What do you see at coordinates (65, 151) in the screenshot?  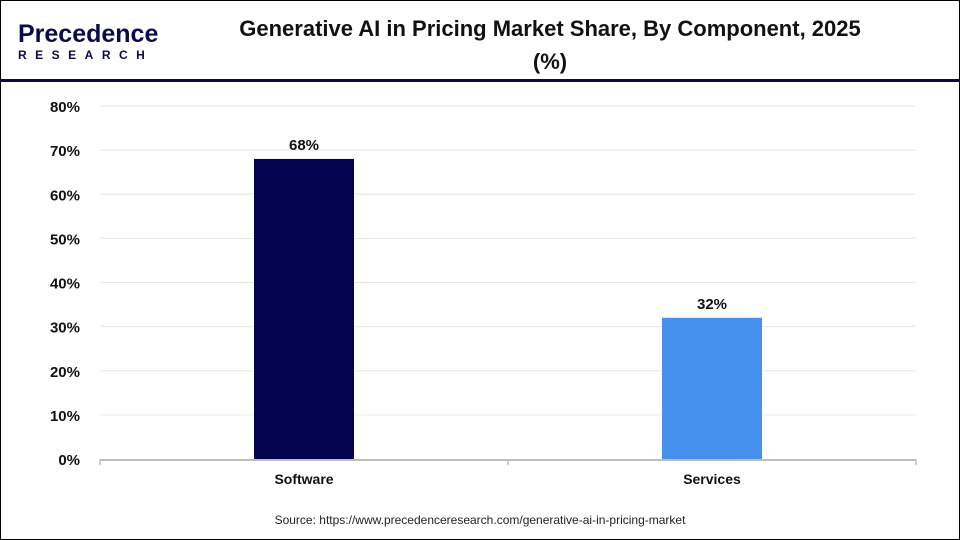 I see `y-tick-label: 70%` at bounding box center [65, 151].